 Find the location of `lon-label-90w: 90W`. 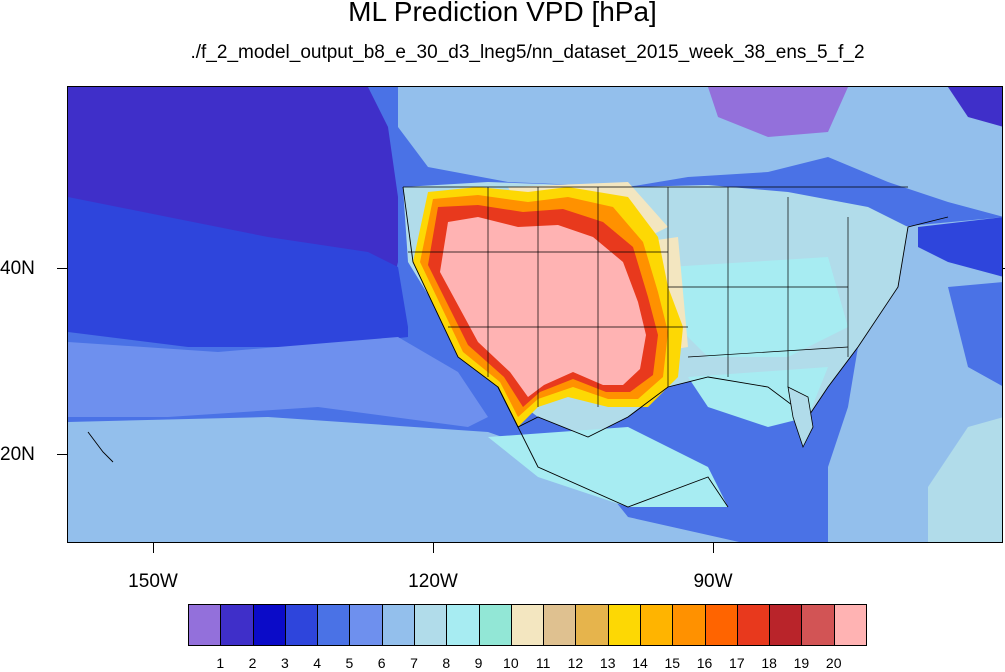

lon-label-90w: 90W is located at coordinates (713, 581).